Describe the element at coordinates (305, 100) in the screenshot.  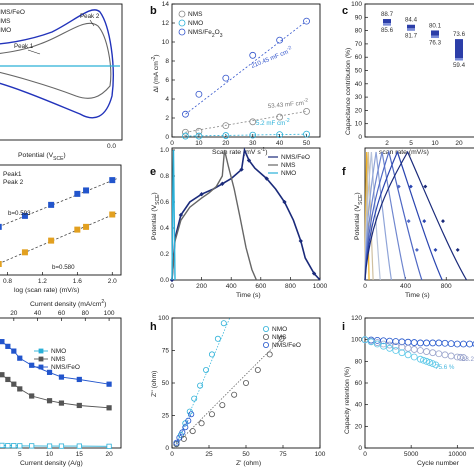
I see `panel-b-annotation-part: -2` at that location.